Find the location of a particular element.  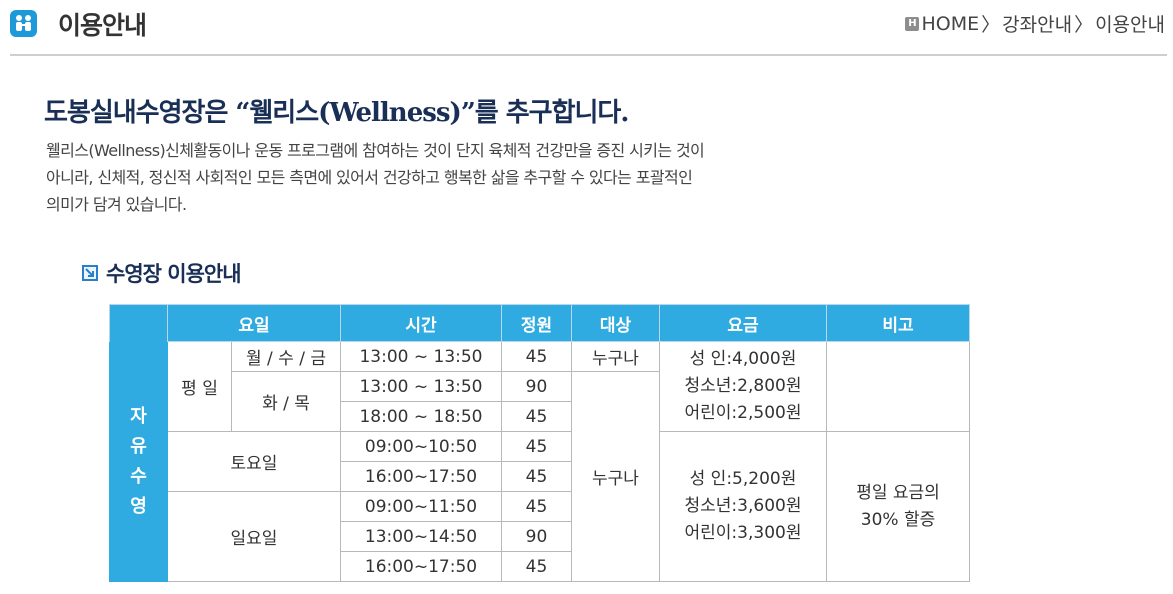

fee-line: 청소년:2,800원 is located at coordinates (743, 386).